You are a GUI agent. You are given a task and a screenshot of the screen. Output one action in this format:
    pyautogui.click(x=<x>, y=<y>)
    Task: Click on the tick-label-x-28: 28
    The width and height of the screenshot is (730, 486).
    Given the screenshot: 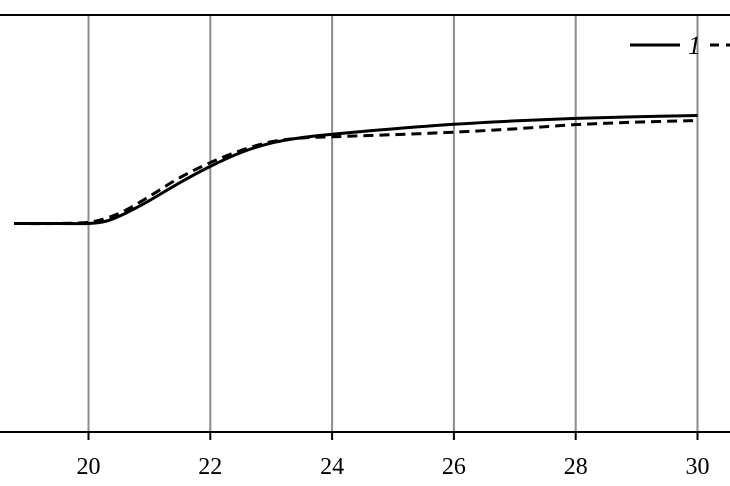 What is the action you would take?
    pyautogui.click(x=576, y=467)
    